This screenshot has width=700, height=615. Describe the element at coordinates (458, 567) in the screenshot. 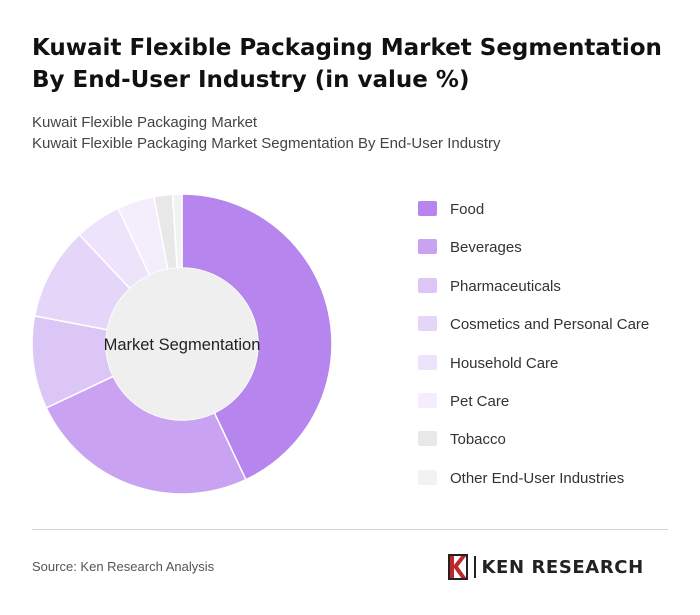

I see `ken-research-k-logo-icon` at that location.